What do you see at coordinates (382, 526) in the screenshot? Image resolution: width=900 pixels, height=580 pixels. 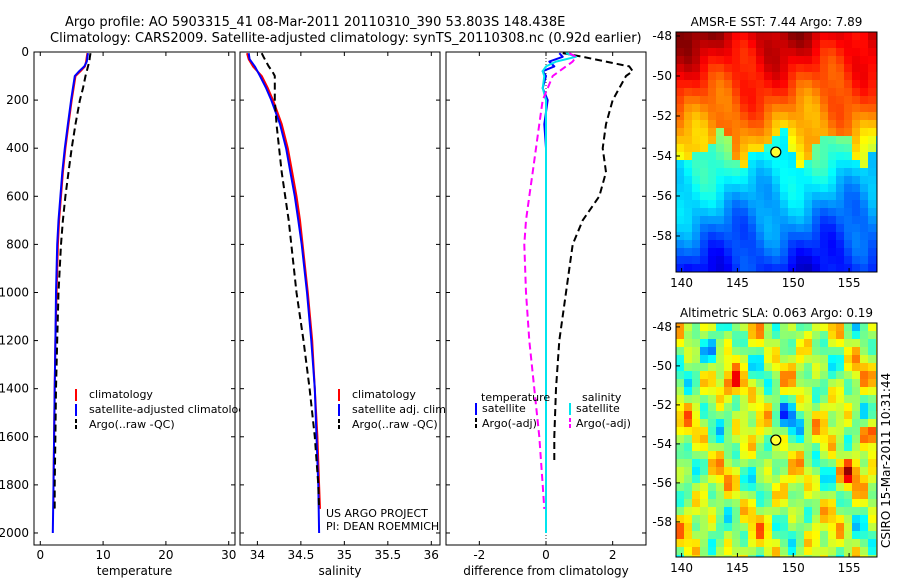 I see `project-credit-line2: PI: DEAN ROEMMICH` at bounding box center [382, 526].